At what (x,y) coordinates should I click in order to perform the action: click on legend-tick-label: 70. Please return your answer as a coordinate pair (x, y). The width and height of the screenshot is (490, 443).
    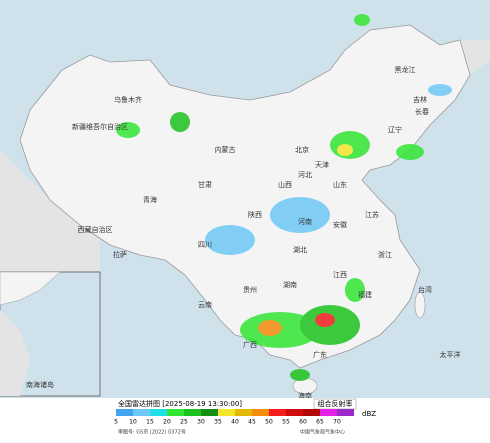
    Looking at the image, I should click on (337, 422).